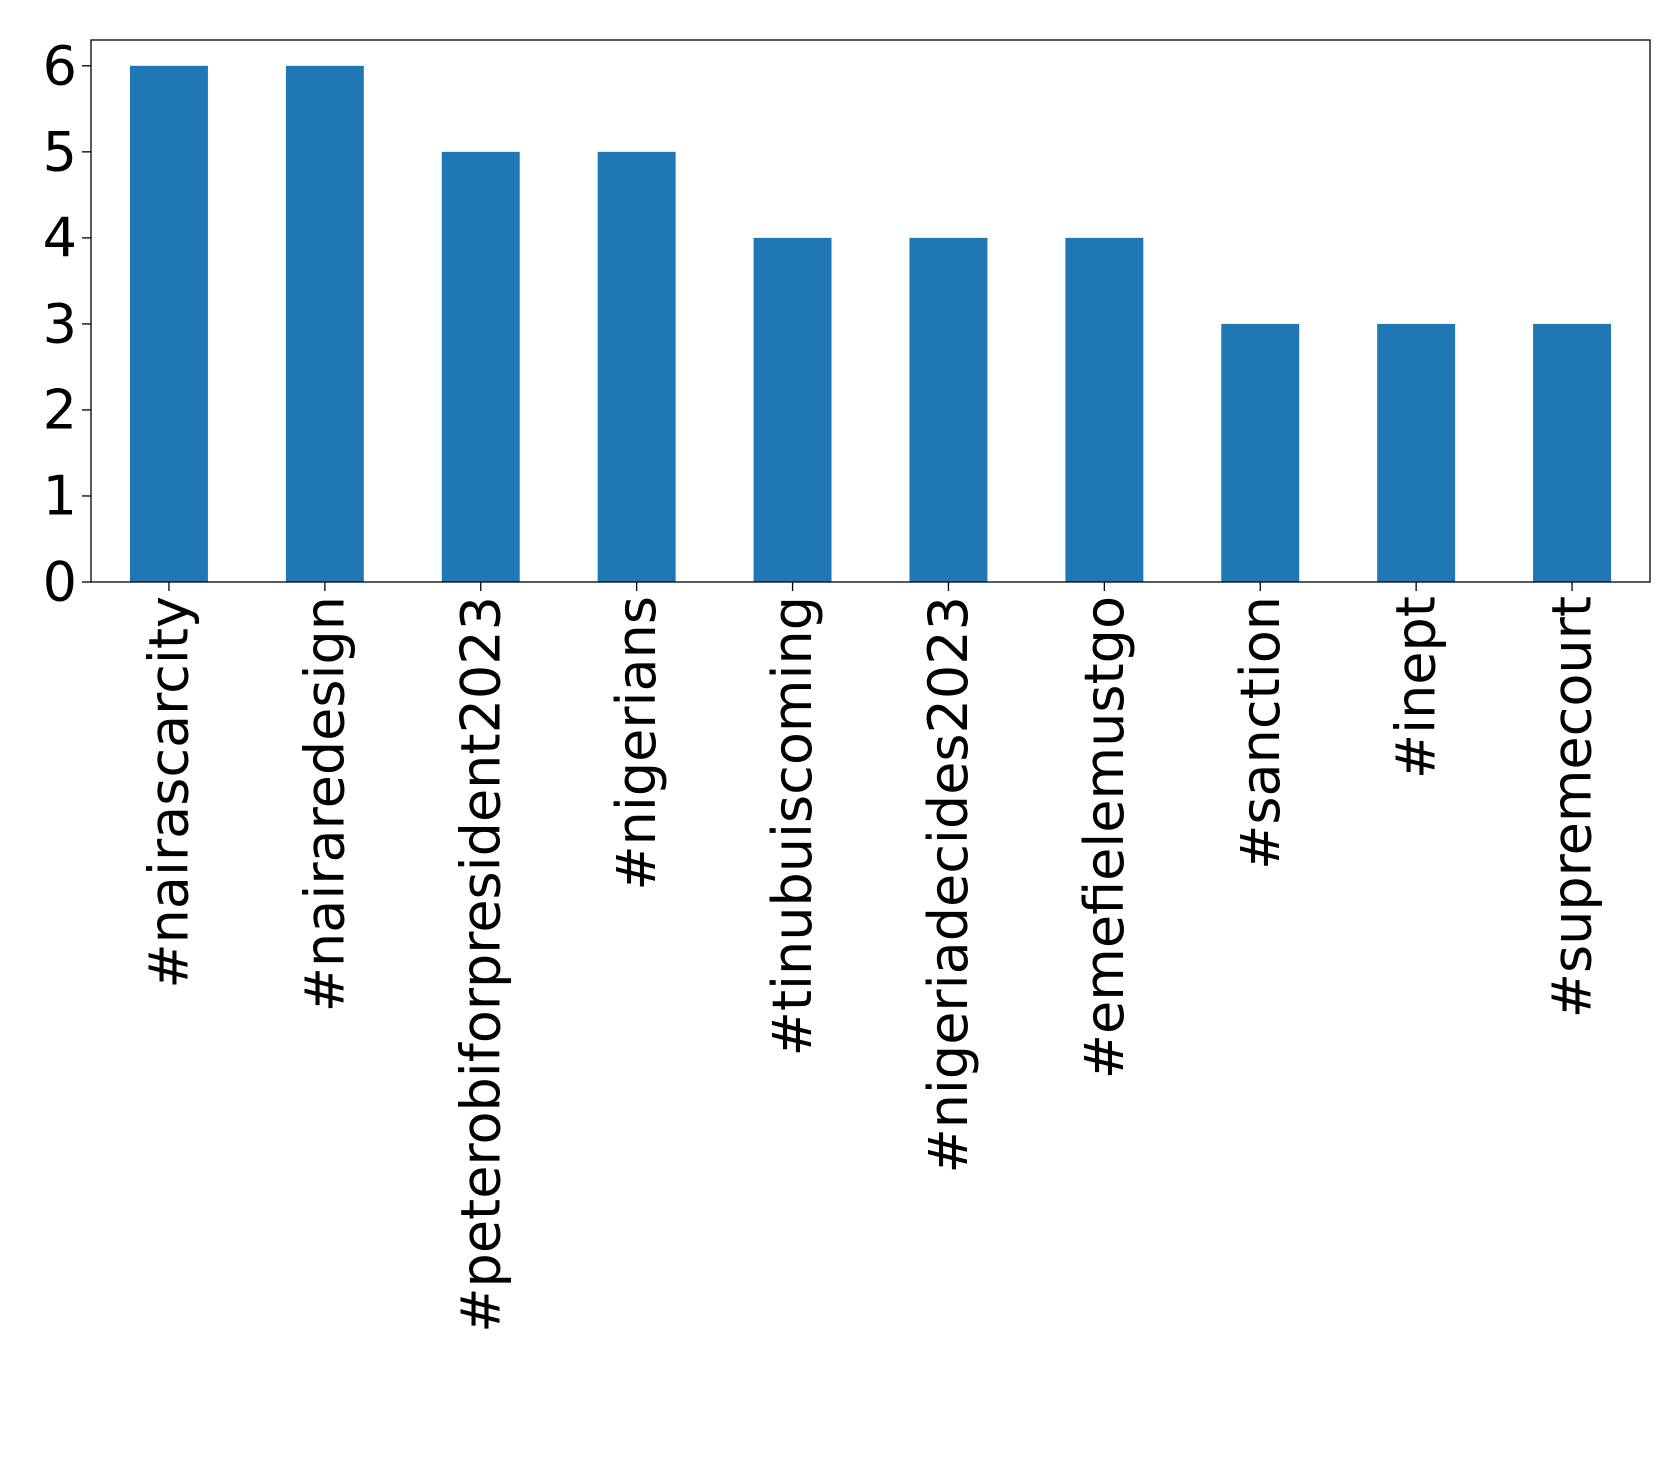 The width and height of the screenshot is (1679, 1481). What do you see at coordinates (60, 323) in the screenshot?
I see `y-tick-label-3: 3` at bounding box center [60, 323].